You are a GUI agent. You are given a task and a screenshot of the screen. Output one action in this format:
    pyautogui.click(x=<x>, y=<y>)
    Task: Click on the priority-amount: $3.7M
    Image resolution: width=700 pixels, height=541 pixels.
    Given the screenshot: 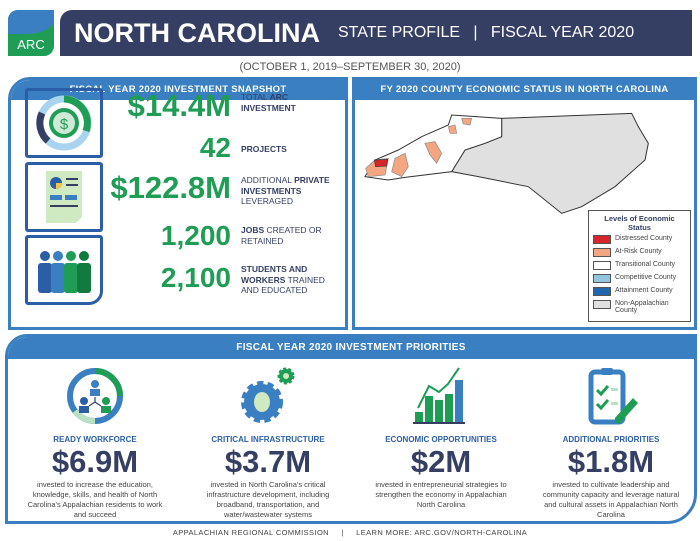 What is the action you would take?
    pyautogui.click(x=268, y=461)
    